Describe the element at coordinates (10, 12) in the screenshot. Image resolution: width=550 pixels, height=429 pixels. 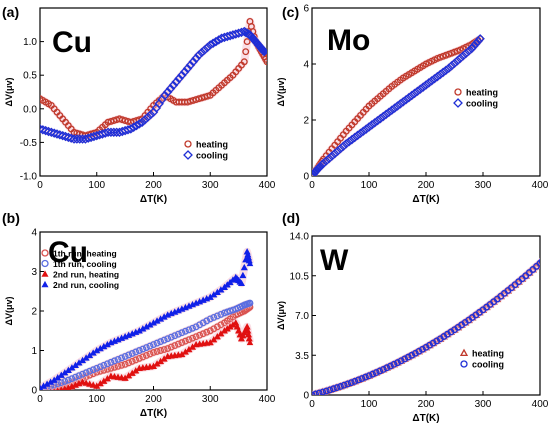
I see `panel-label: (a)` at that location.